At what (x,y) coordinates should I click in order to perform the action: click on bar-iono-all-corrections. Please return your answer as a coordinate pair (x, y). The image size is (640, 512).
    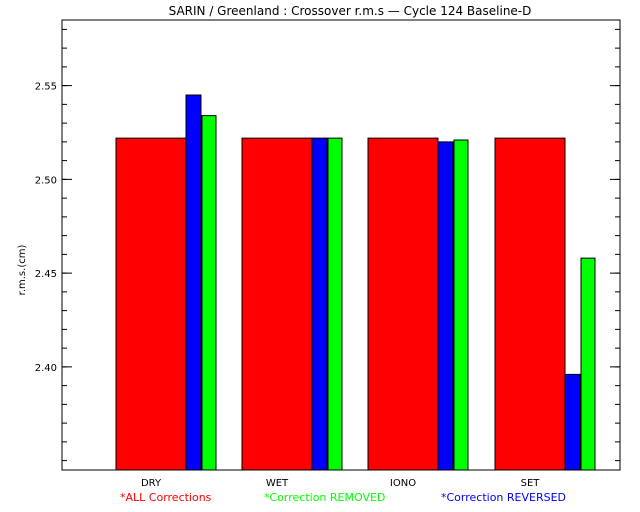
    Looking at the image, I should click on (403, 304).